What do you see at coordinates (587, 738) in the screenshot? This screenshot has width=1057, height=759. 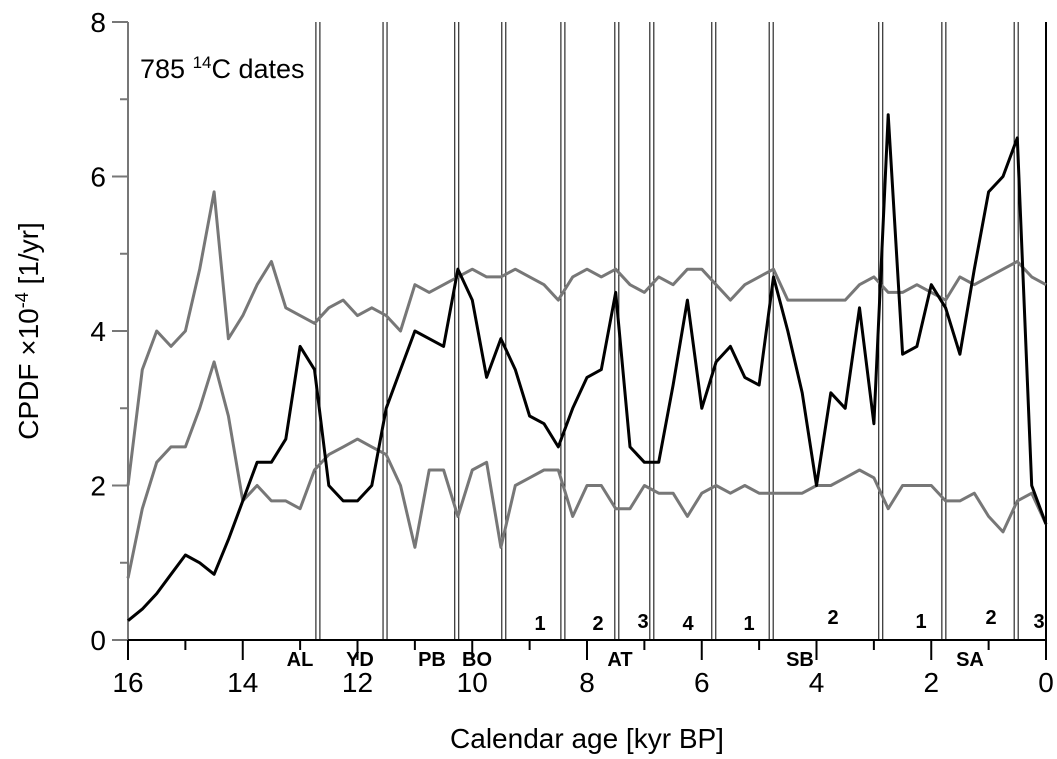 I see `x-axis-label: Calendar age [kyr BP]` at bounding box center [587, 738].